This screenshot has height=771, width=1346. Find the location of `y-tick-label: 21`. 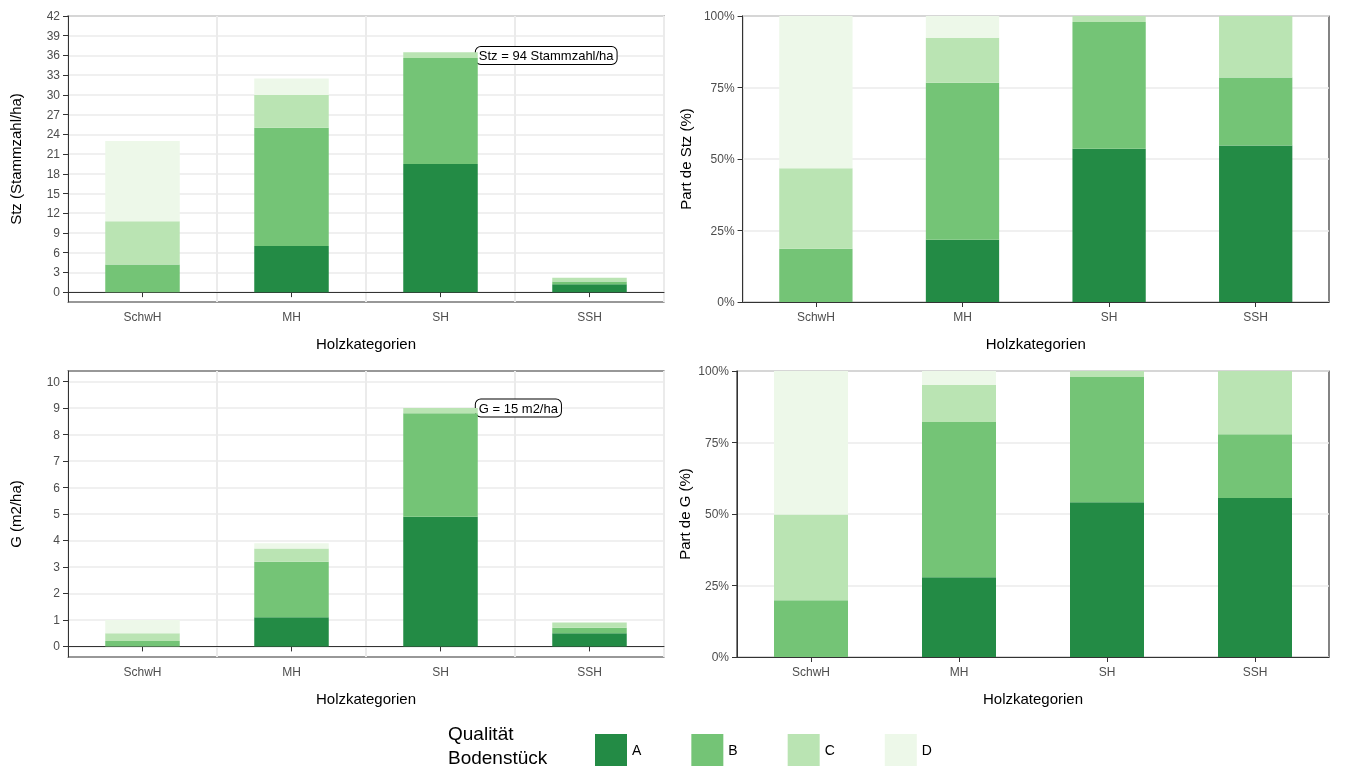

y-tick-label: 21 is located at coordinates (53, 154).